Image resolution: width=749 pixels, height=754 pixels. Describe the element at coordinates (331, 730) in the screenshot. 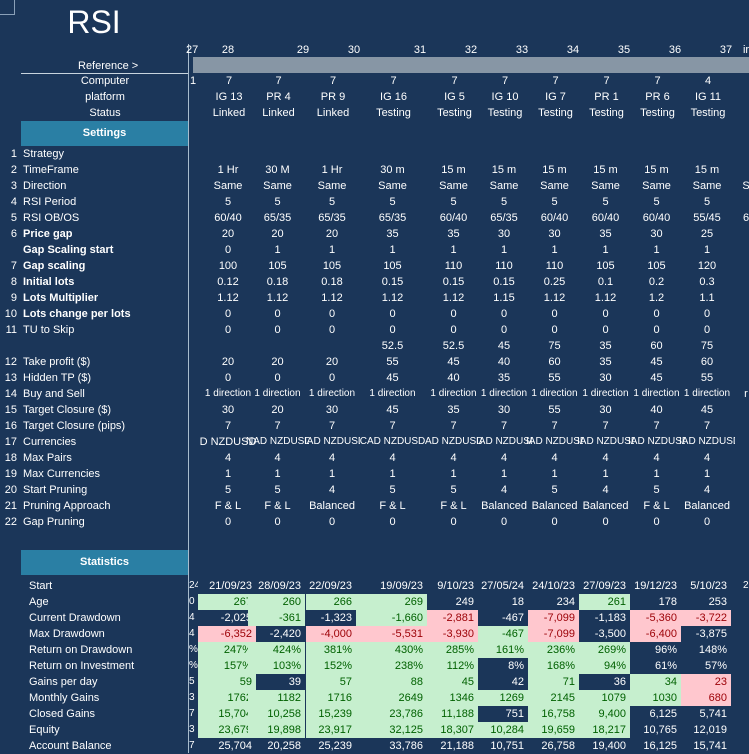

I see `stat-cell: 23,917` at that location.